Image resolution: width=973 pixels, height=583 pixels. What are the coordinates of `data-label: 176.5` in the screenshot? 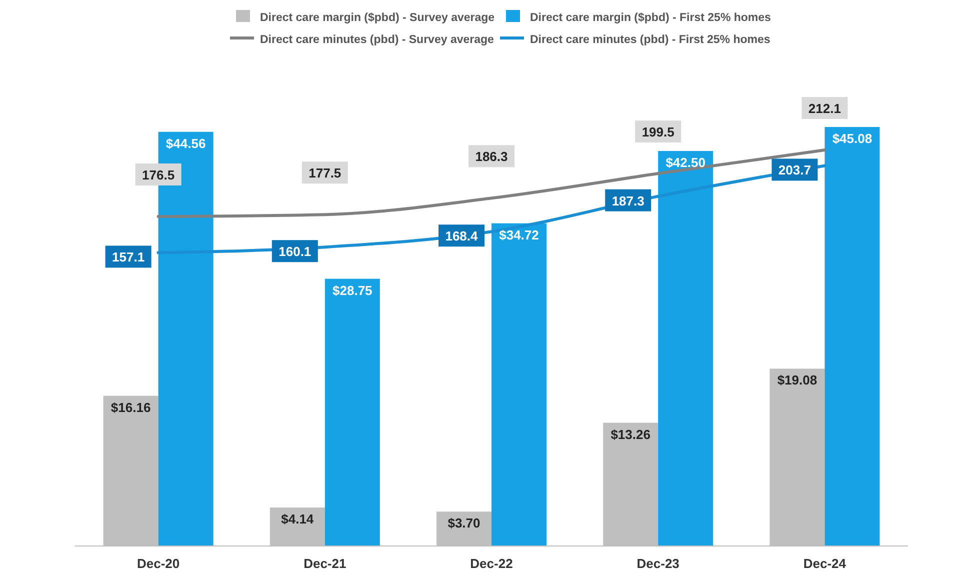 It's located at (158, 174).